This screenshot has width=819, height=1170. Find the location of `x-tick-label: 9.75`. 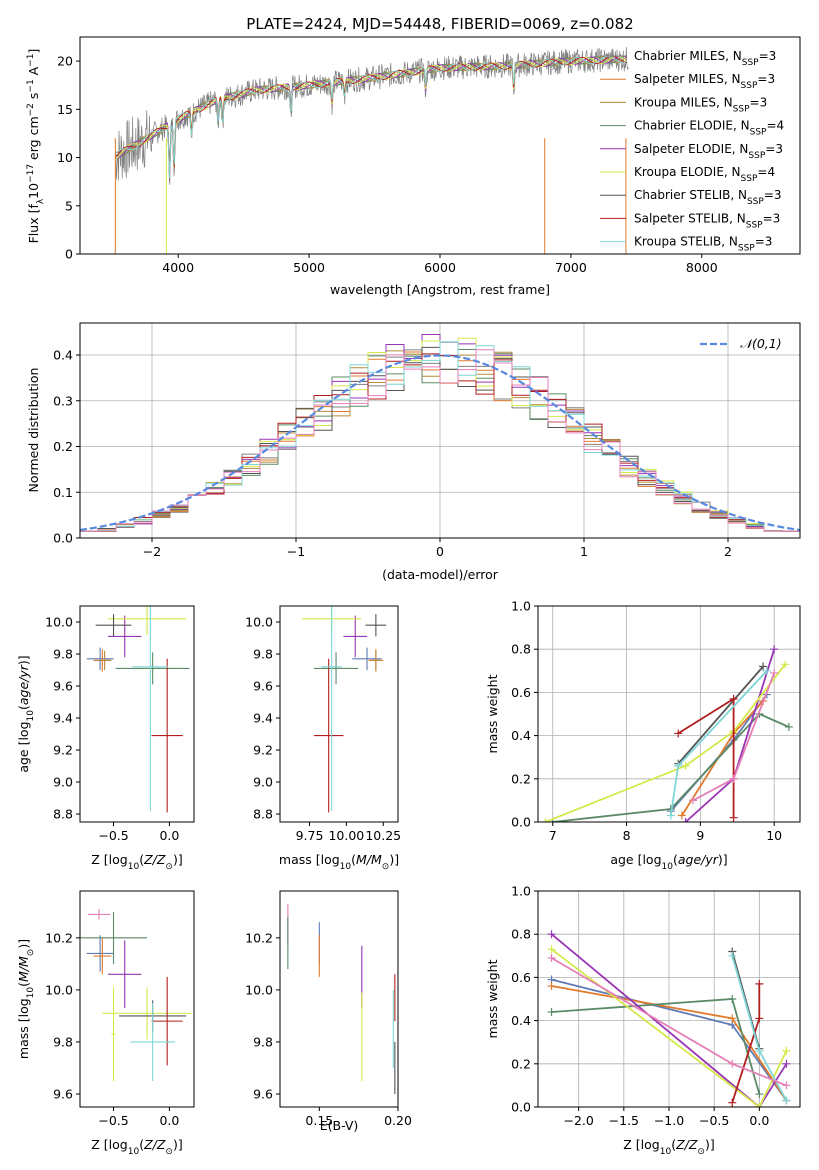

x-tick-label: 9.75 is located at coordinates (310, 835).